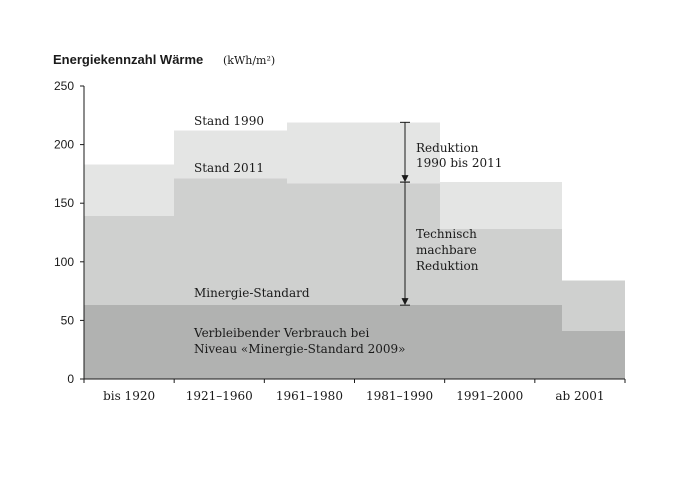 The width and height of the screenshot is (687, 498). What do you see at coordinates (229, 168) in the screenshot?
I see `label-stand-2011: Stand 2011` at bounding box center [229, 168].